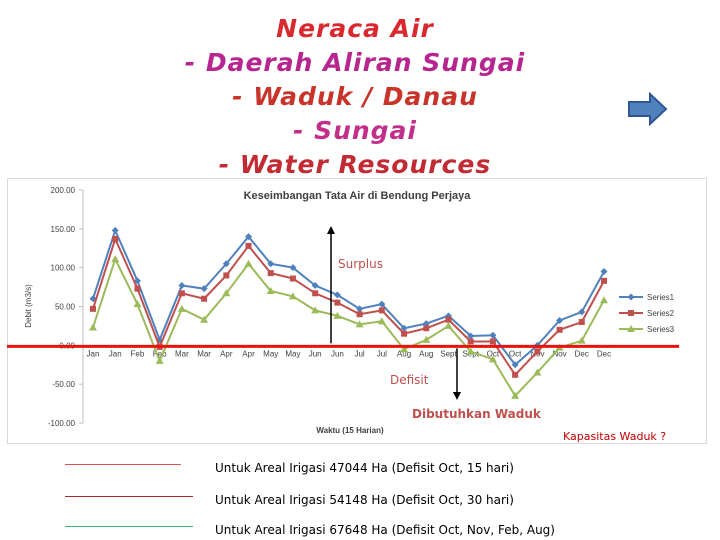 This screenshot has height=540, width=720. What do you see at coordinates (115, 353) in the screenshot?
I see `x-tick-label: Jan` at bounding box center [115, 353].